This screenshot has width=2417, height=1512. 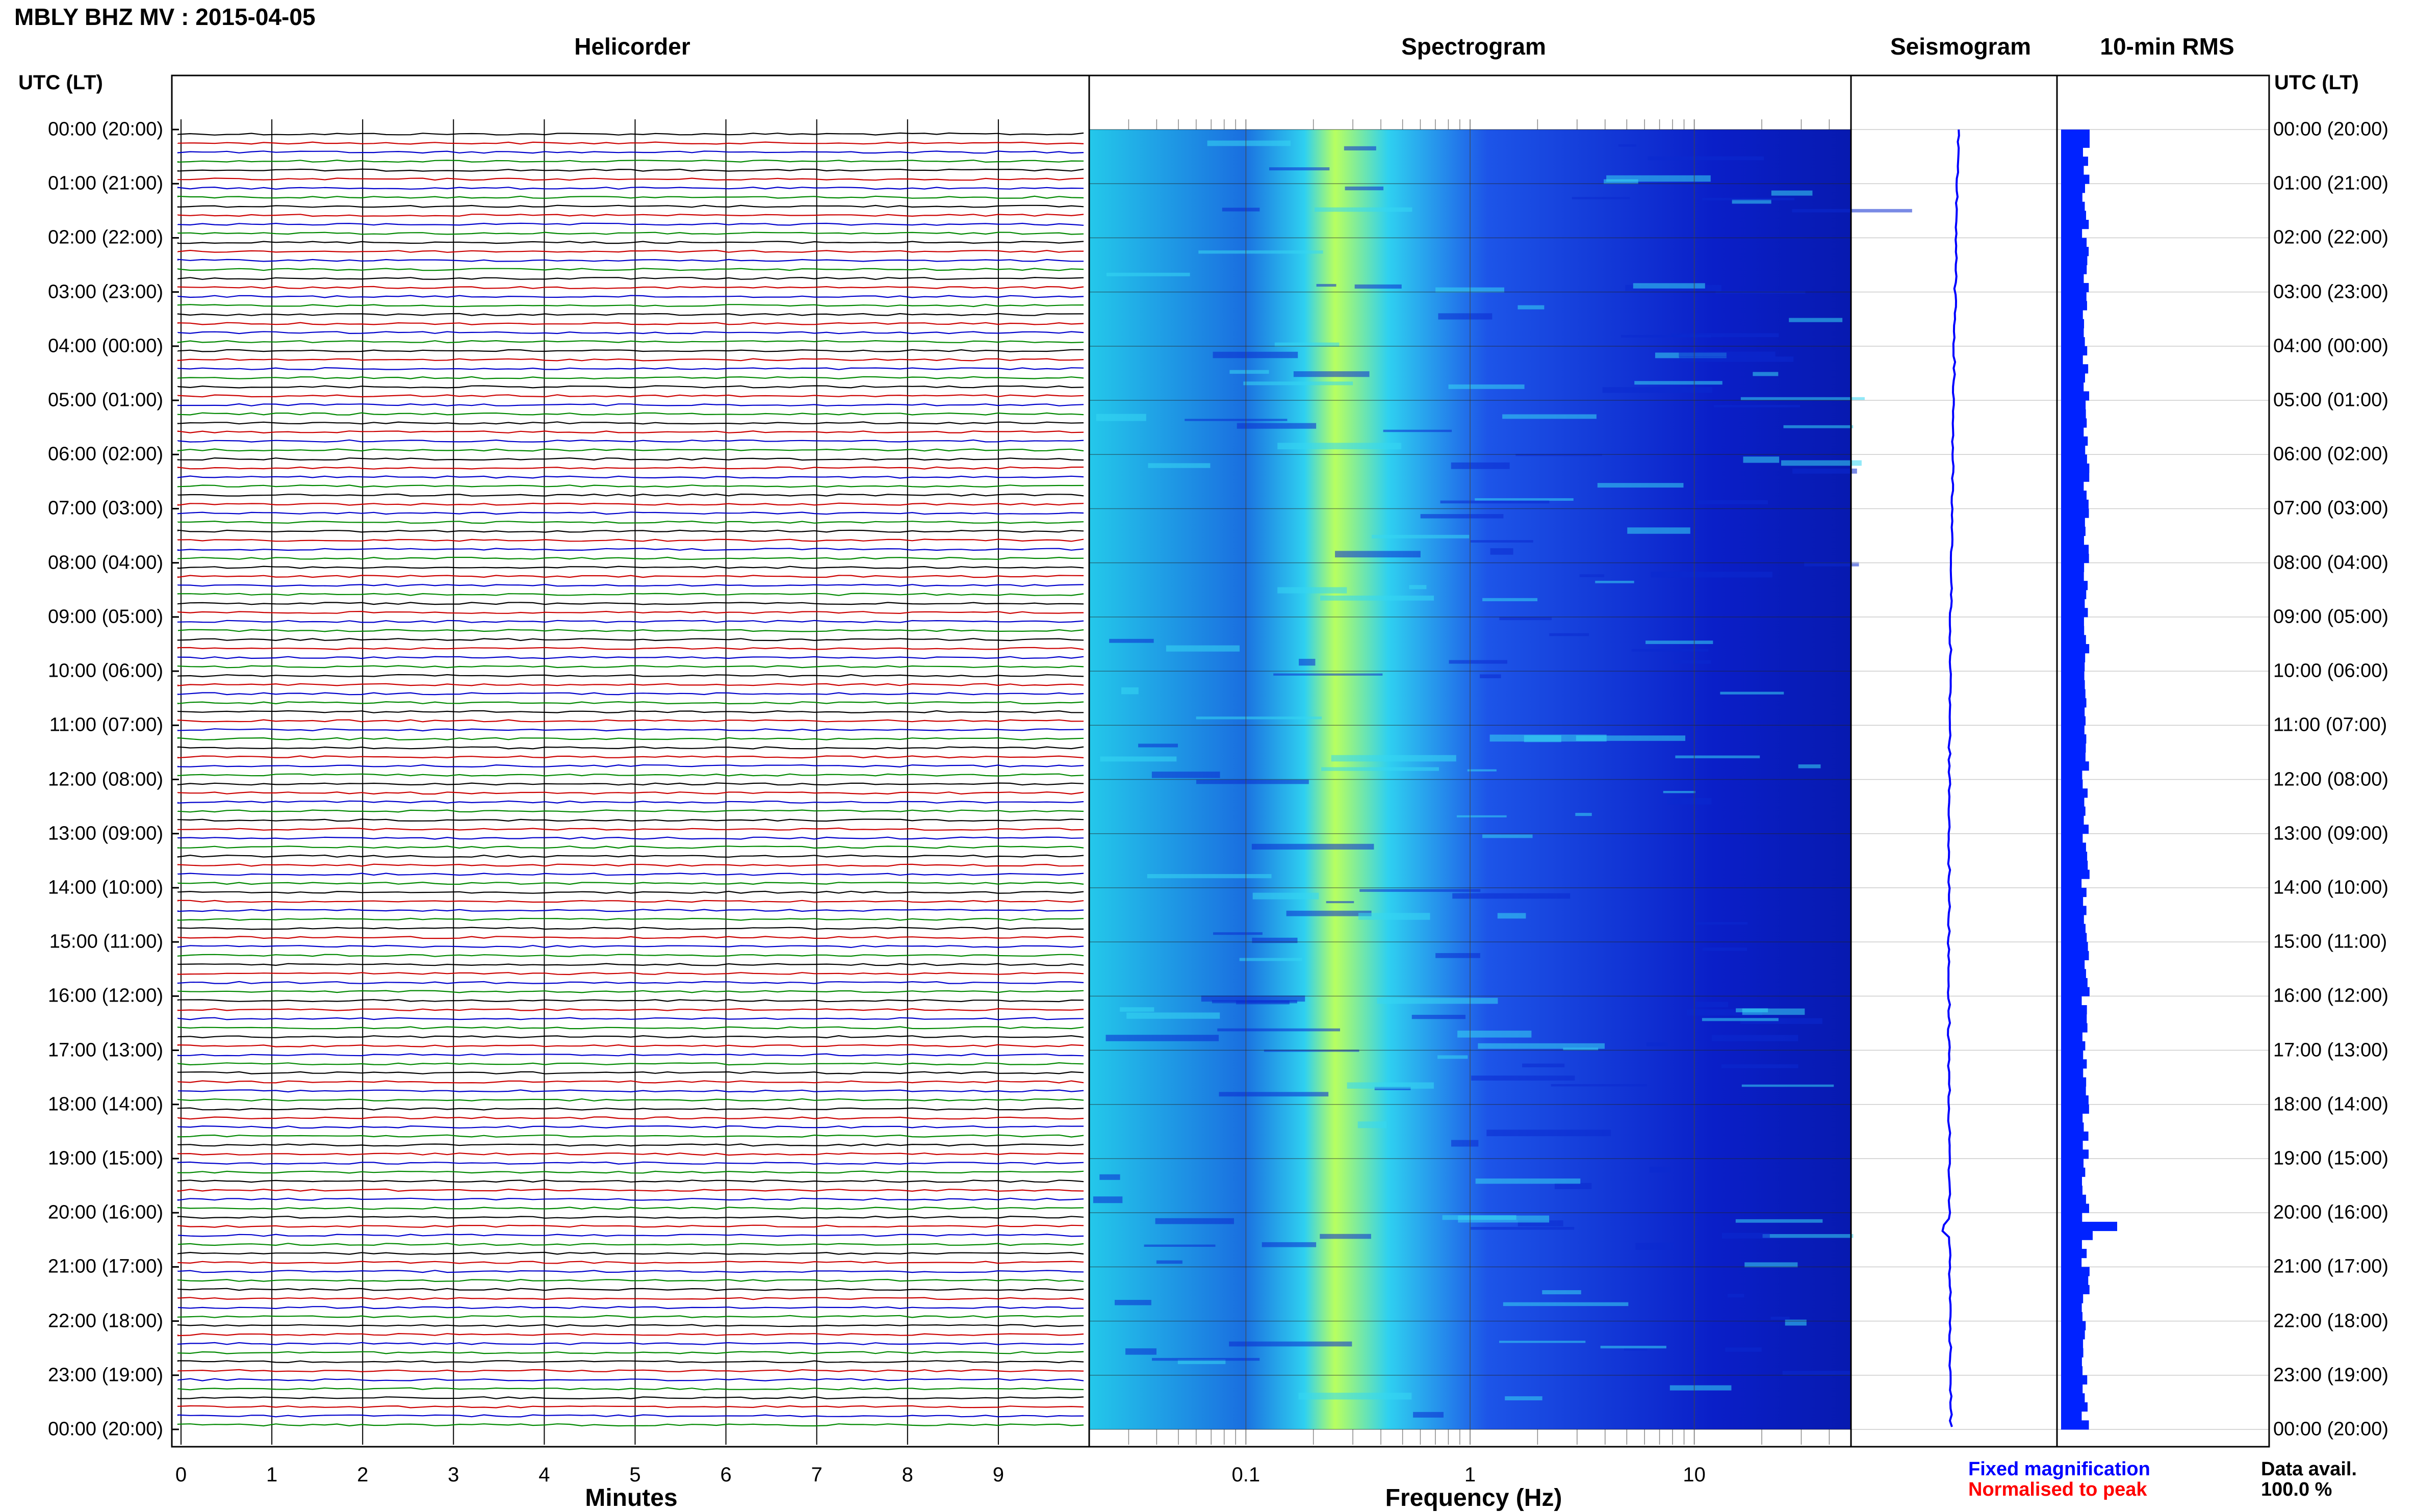 I want to click on time-label: 20:00 (16:00), so click(x=105, y=1212).